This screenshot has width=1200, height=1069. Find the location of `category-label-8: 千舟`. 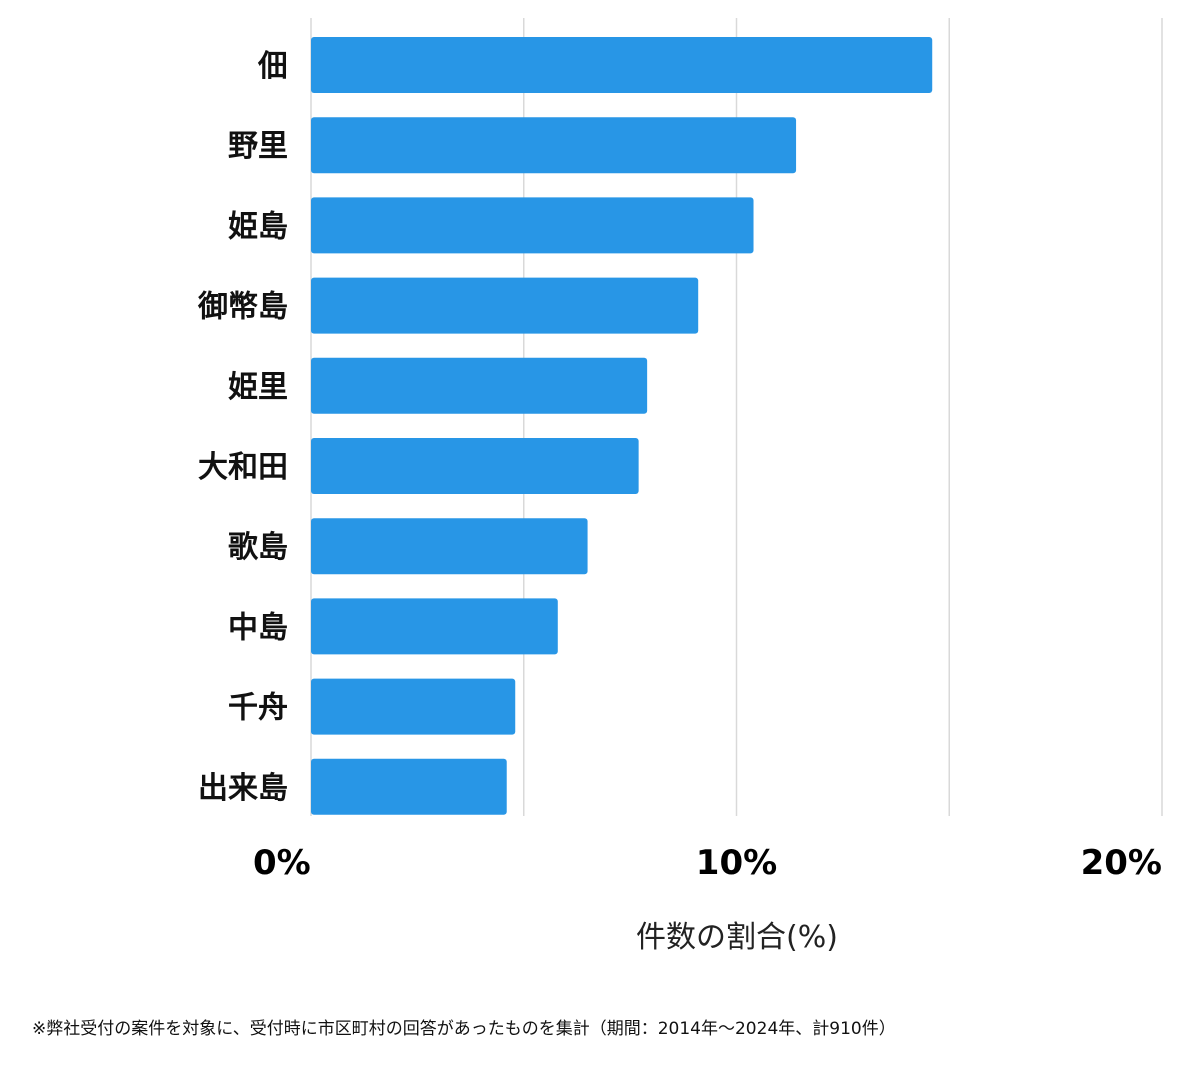

category-label-8: 千舟 is located at coordinates (258, 708).